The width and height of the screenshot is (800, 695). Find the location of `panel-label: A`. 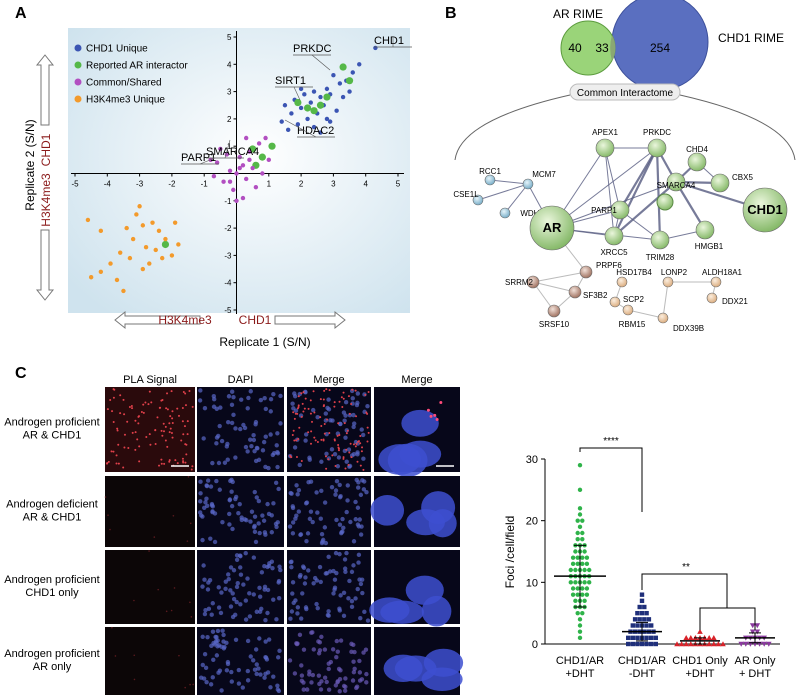

panel-label: A is located at coordinates (21, 13).